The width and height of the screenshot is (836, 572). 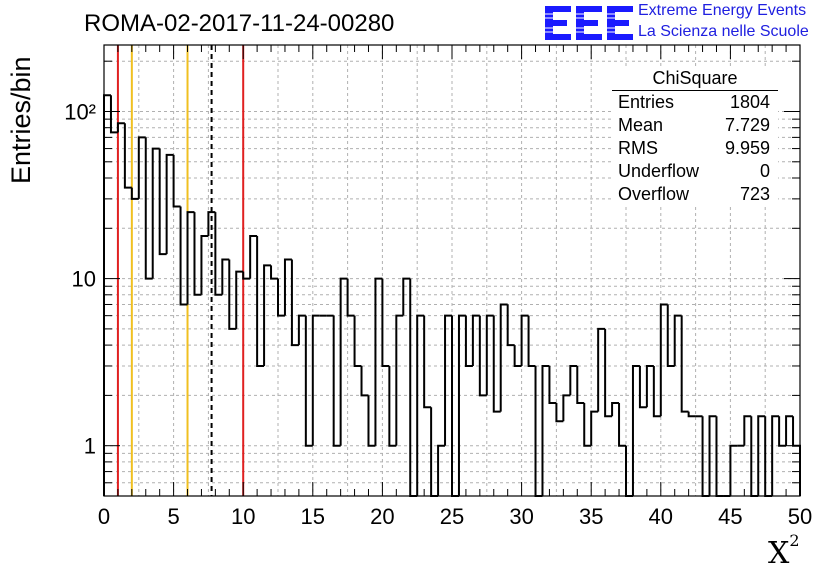 I want to click on stats-row-rms: RMS 9.959, so click(x=694, y=149).